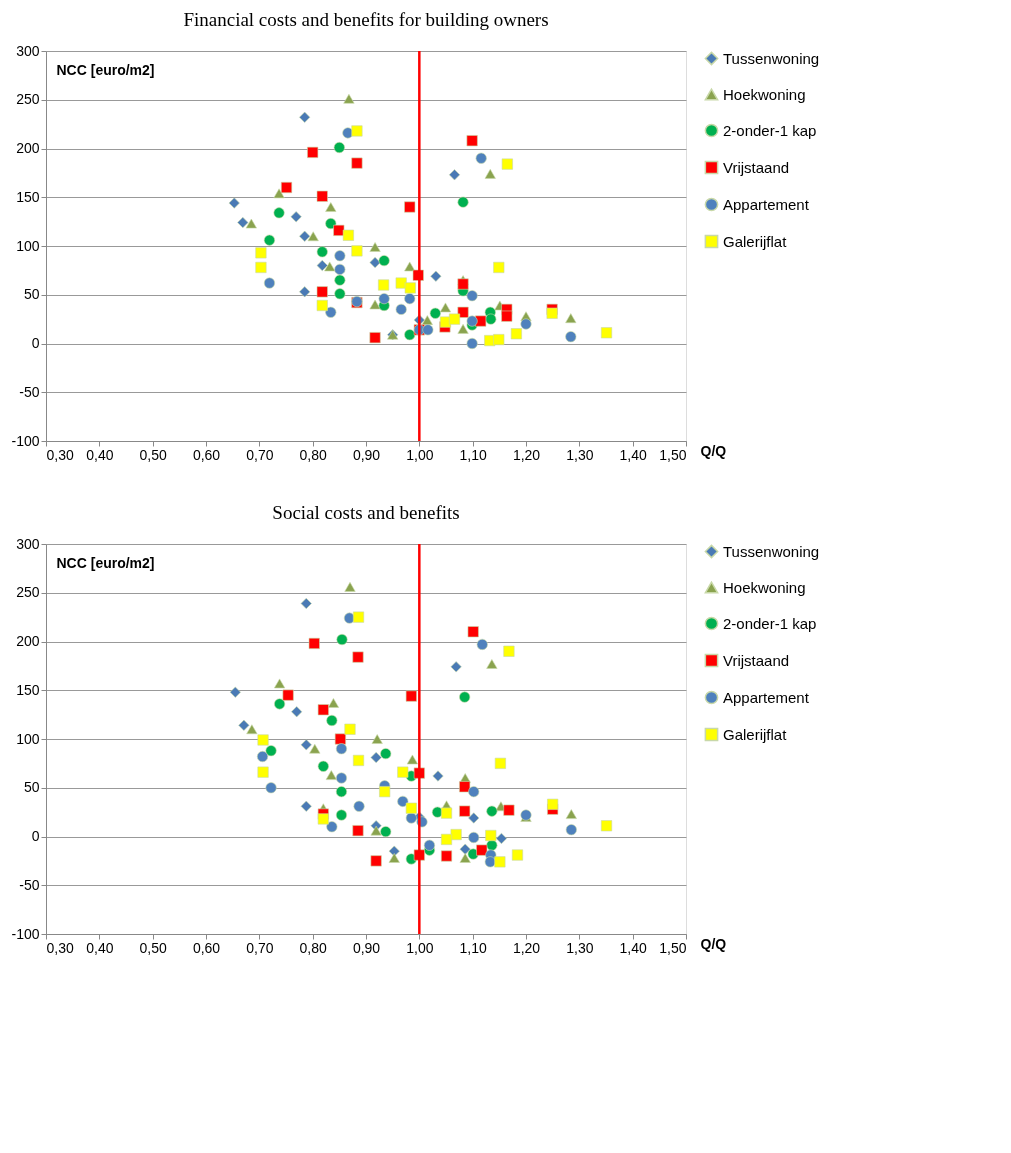 This screenshot has width=1011, height=1153. What do you see at coordinates (366, 512) in the screenshot?
I see `chart-title: Social costs and benefits` at bounding box center [366, 512].